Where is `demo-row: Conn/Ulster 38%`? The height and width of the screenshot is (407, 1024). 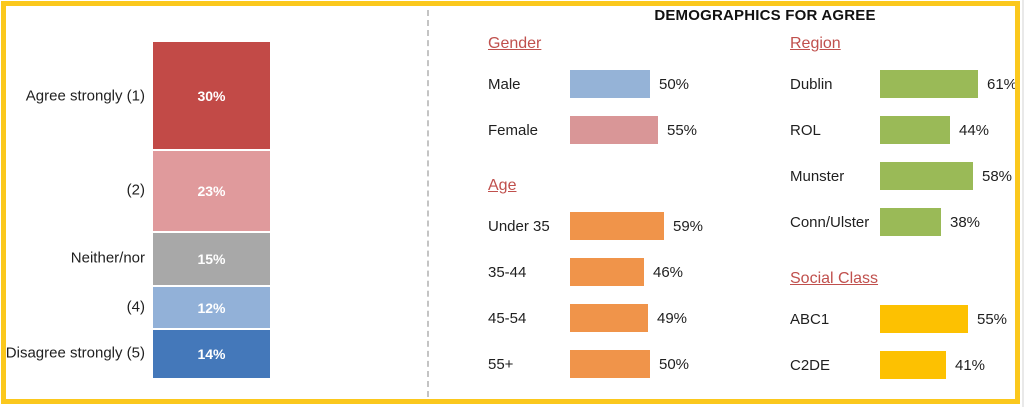 demo-row: Conn/Ulster 38% is located at coordinates (903, 222).